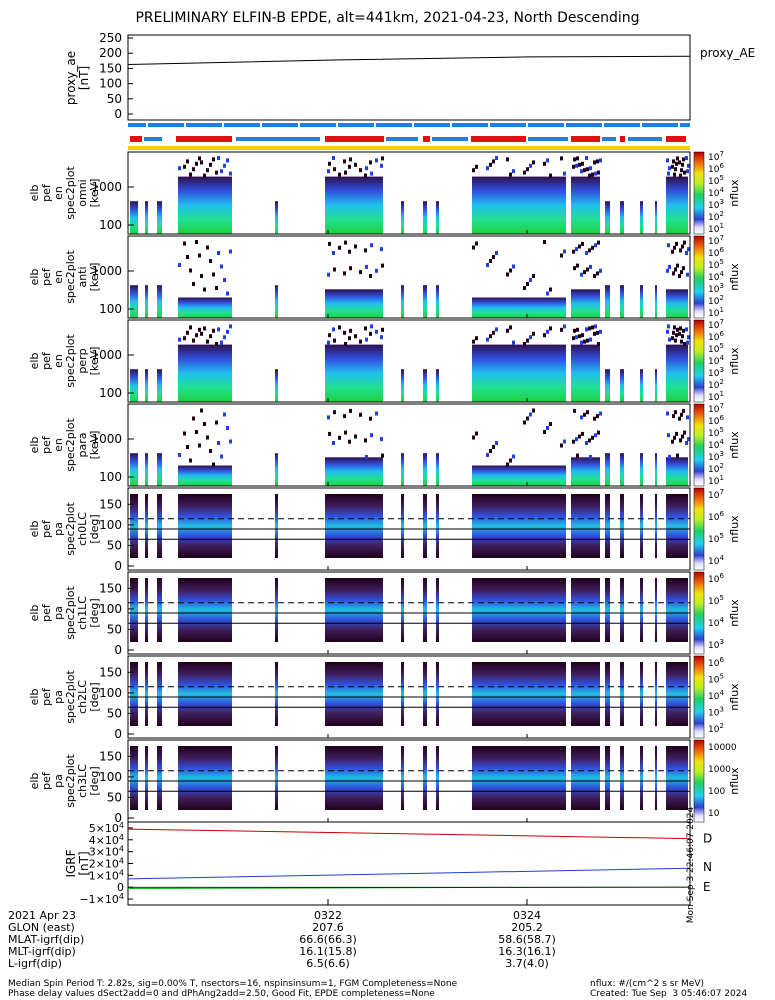 This screenshot has height=1000, width=775. I want to click on orbit-label-glon: GLON (east), so click(41, 927).